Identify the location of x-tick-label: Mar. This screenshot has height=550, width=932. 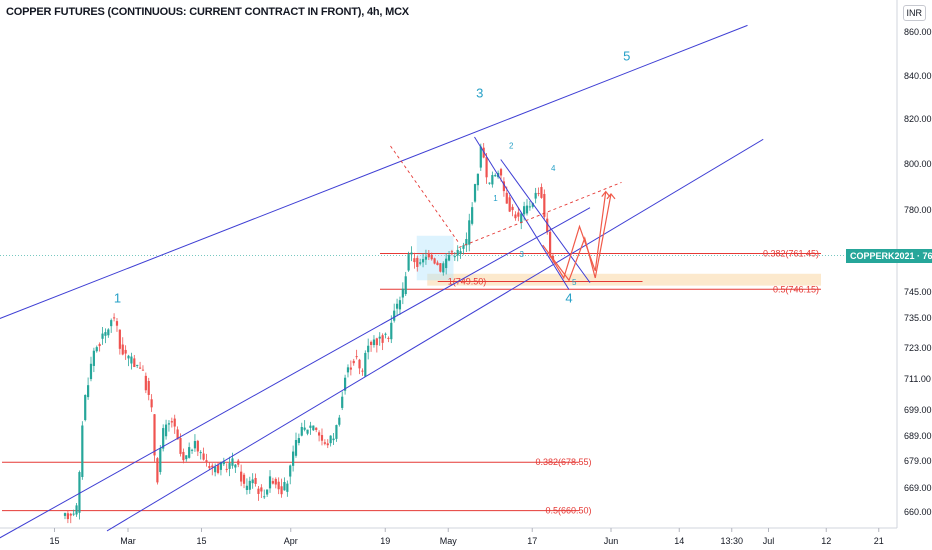
(128, 541).